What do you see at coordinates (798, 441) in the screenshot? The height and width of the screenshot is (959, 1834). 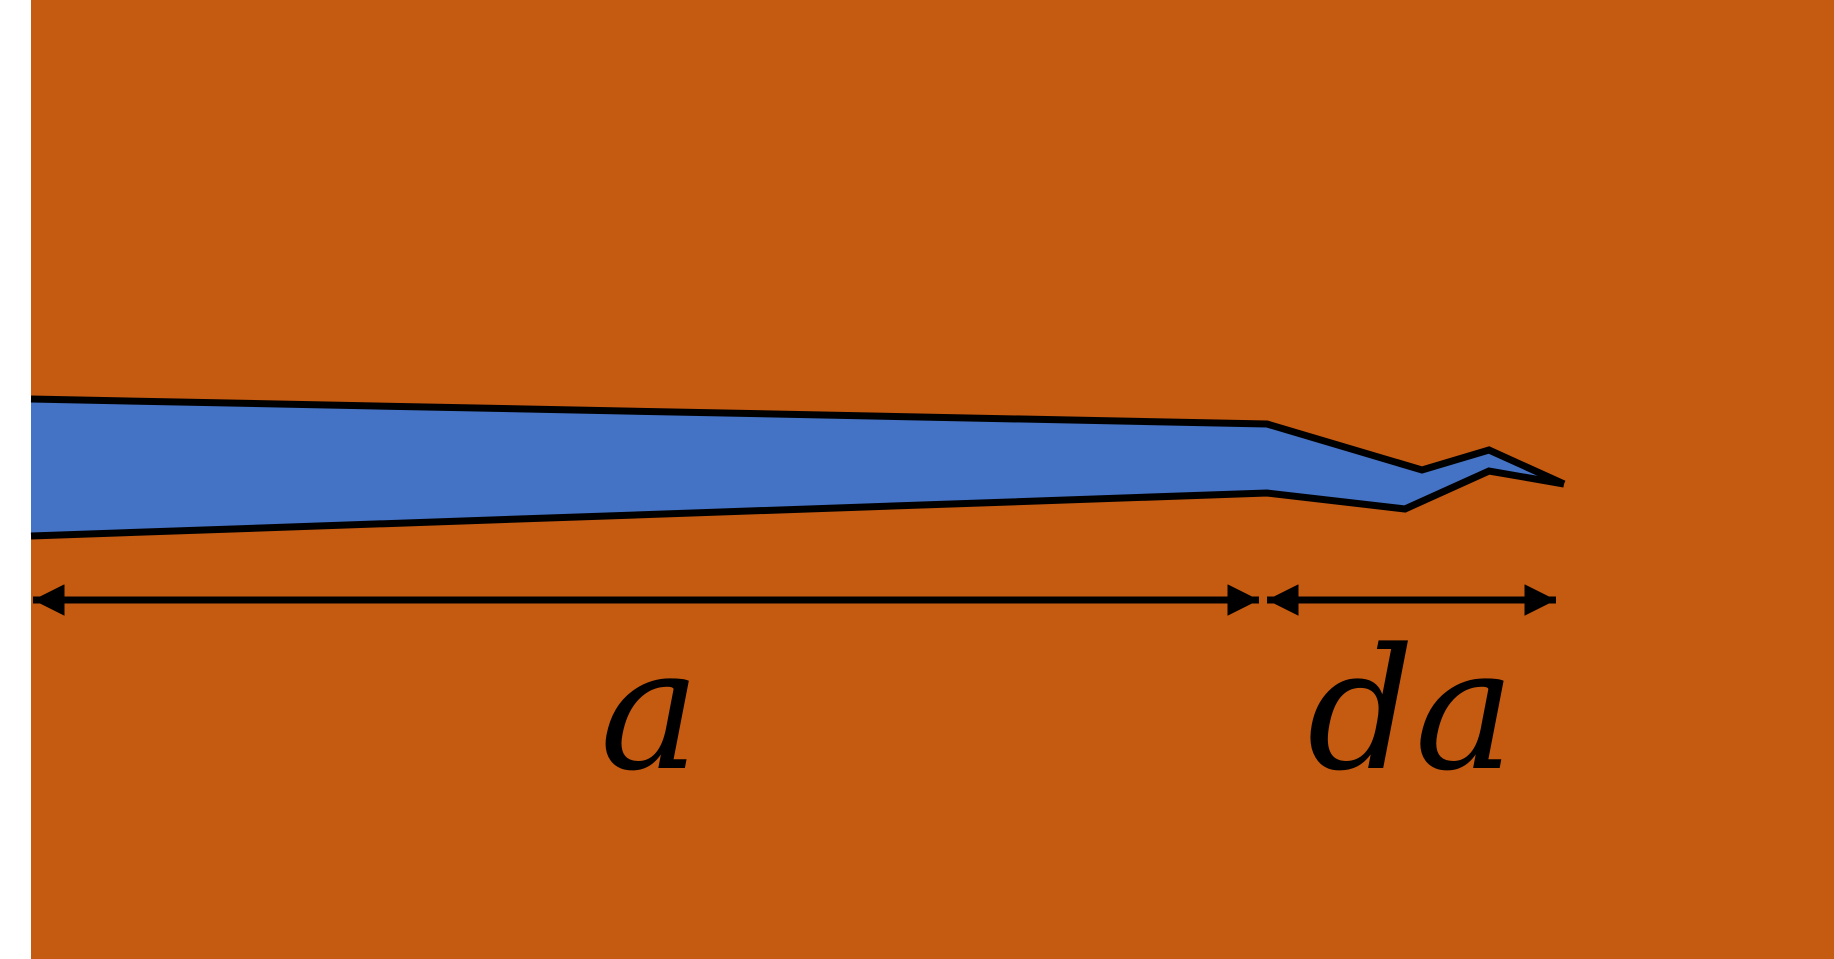 I see `crack-upper-face` at bounding box center [798, 441].